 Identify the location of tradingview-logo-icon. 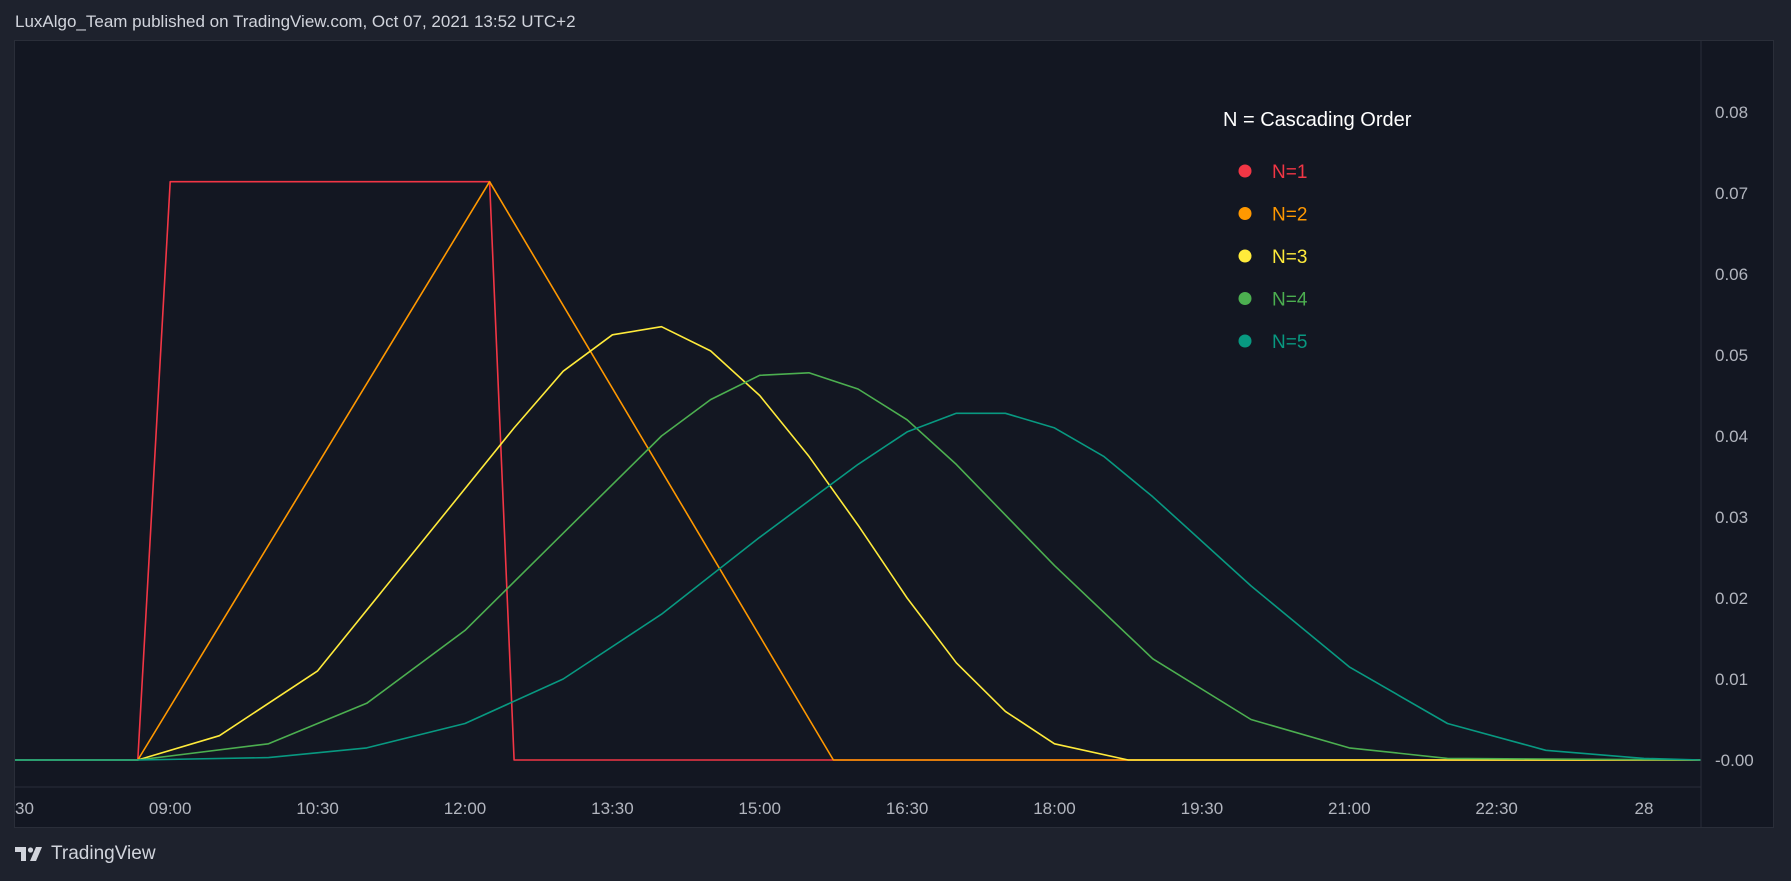
(30, 854).